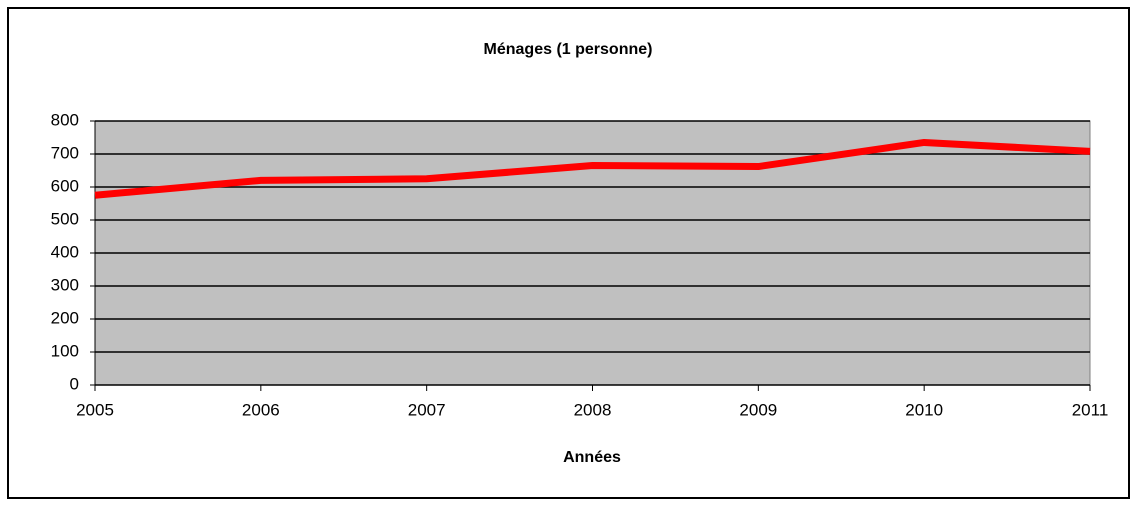 The width and height of the screenshot is (1138, 507). I want to click on x-tick-label: 2009, so click(758, 409).